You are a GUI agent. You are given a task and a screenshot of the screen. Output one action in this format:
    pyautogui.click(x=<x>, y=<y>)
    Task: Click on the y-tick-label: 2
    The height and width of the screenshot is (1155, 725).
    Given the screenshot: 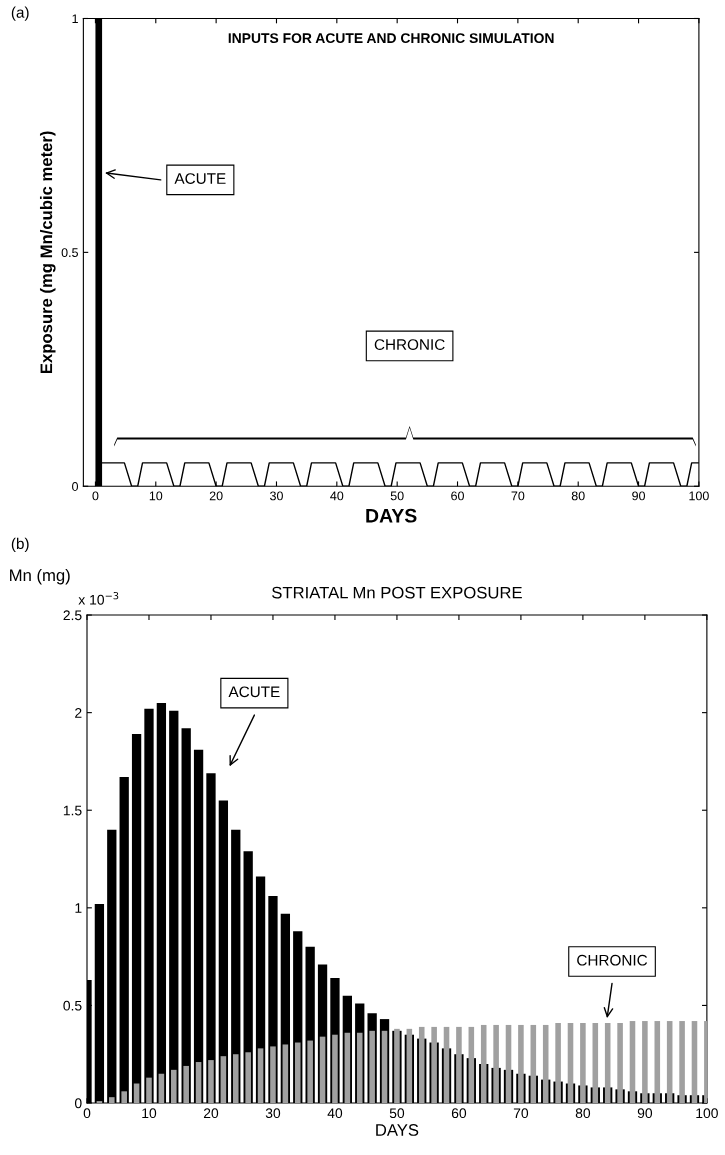 What is the action you would take?
    pyautogui.click(x=78, y=712)
    